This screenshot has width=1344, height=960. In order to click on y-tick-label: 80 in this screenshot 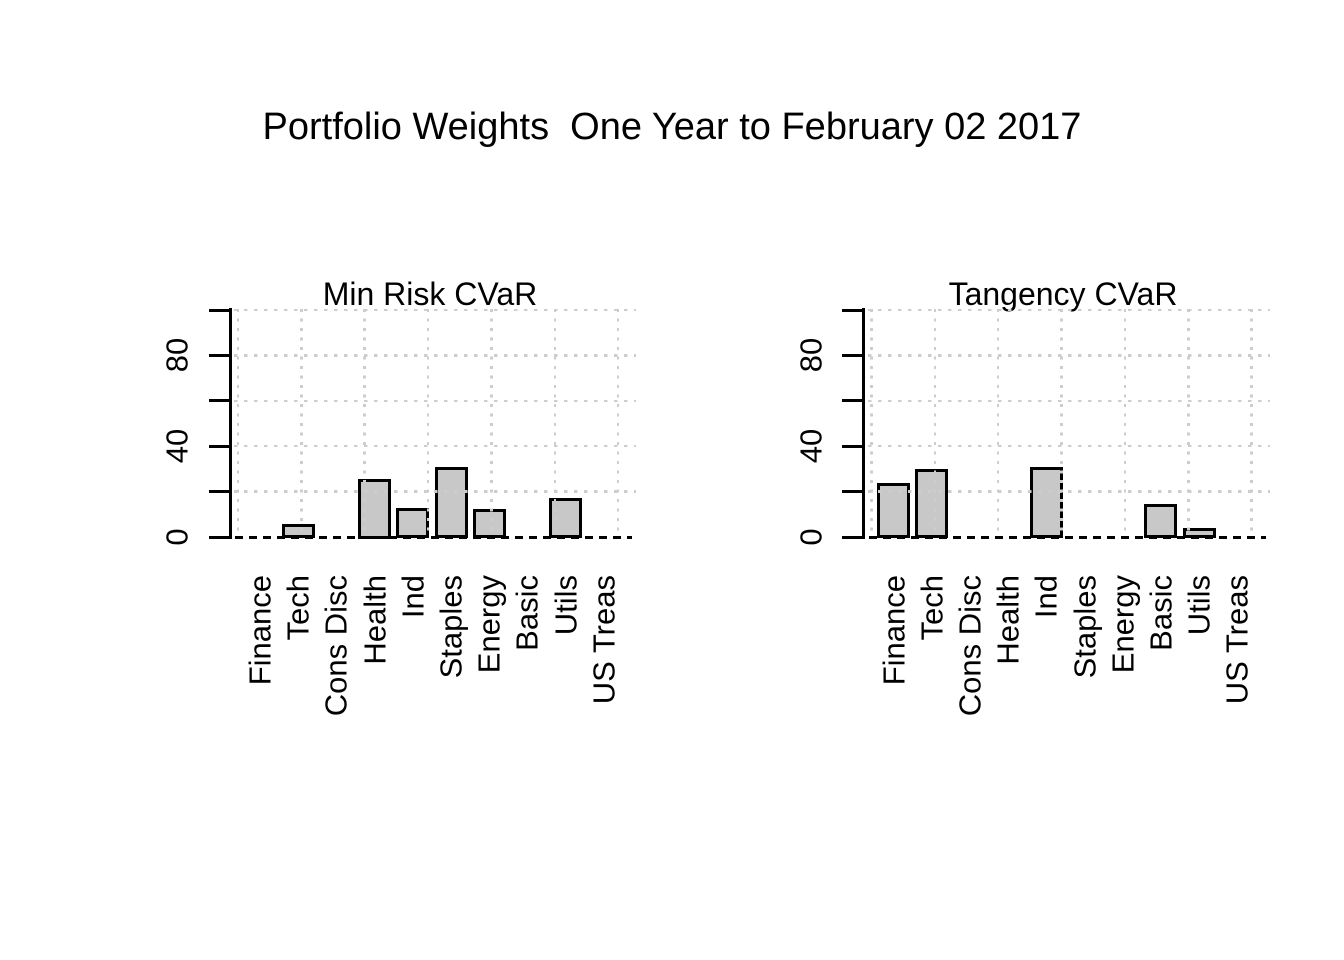, I will do `click(810, 355)`.